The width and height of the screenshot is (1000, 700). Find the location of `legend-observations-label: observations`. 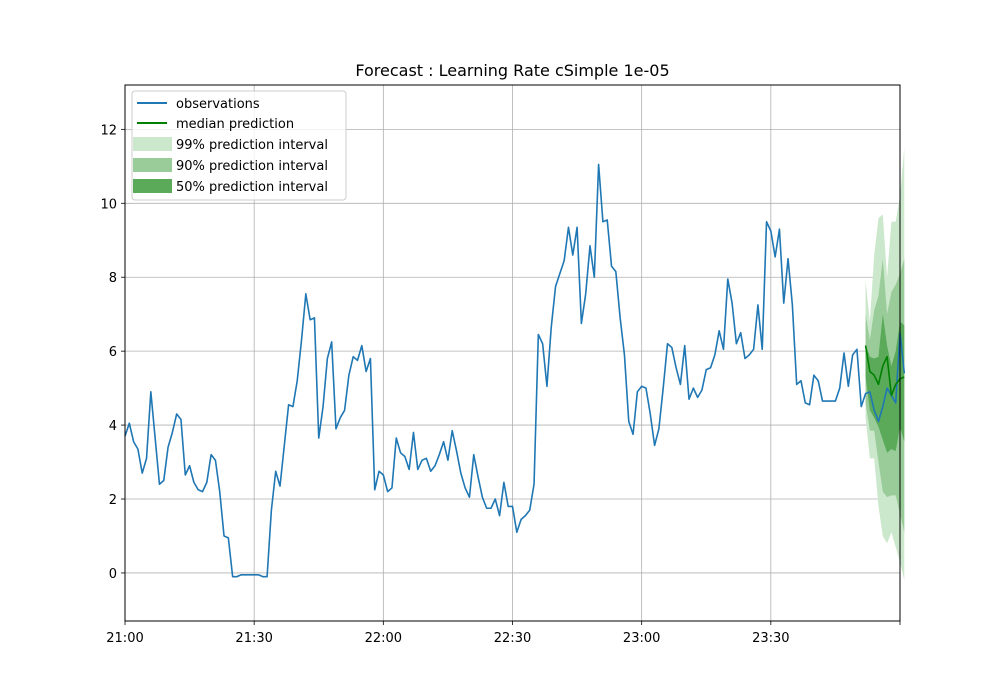

legend-observations-label: observations is located at coordinates (218, 104).